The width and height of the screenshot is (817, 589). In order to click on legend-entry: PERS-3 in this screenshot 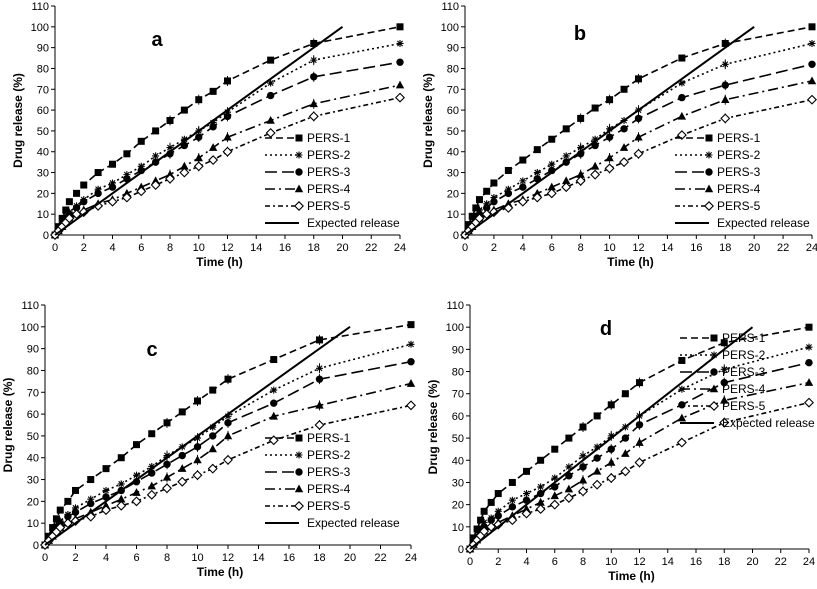, I will do `click(329, 172)`.